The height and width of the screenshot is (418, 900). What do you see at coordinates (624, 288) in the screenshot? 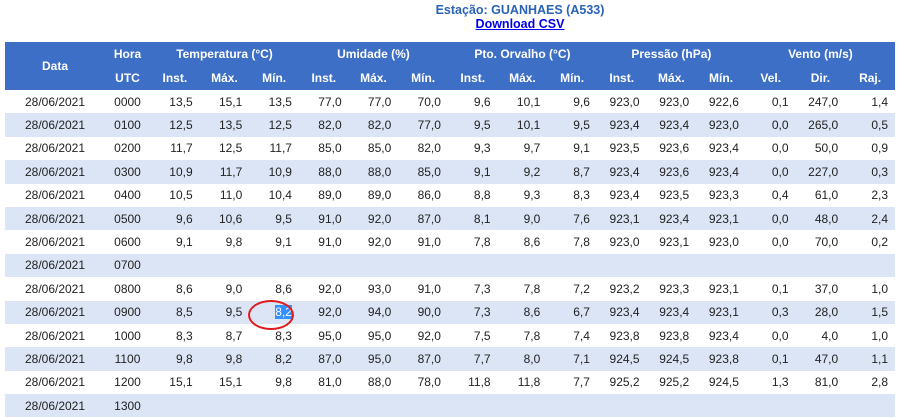
I see `table-cell: 923,2` at bounding box center [624, 288].